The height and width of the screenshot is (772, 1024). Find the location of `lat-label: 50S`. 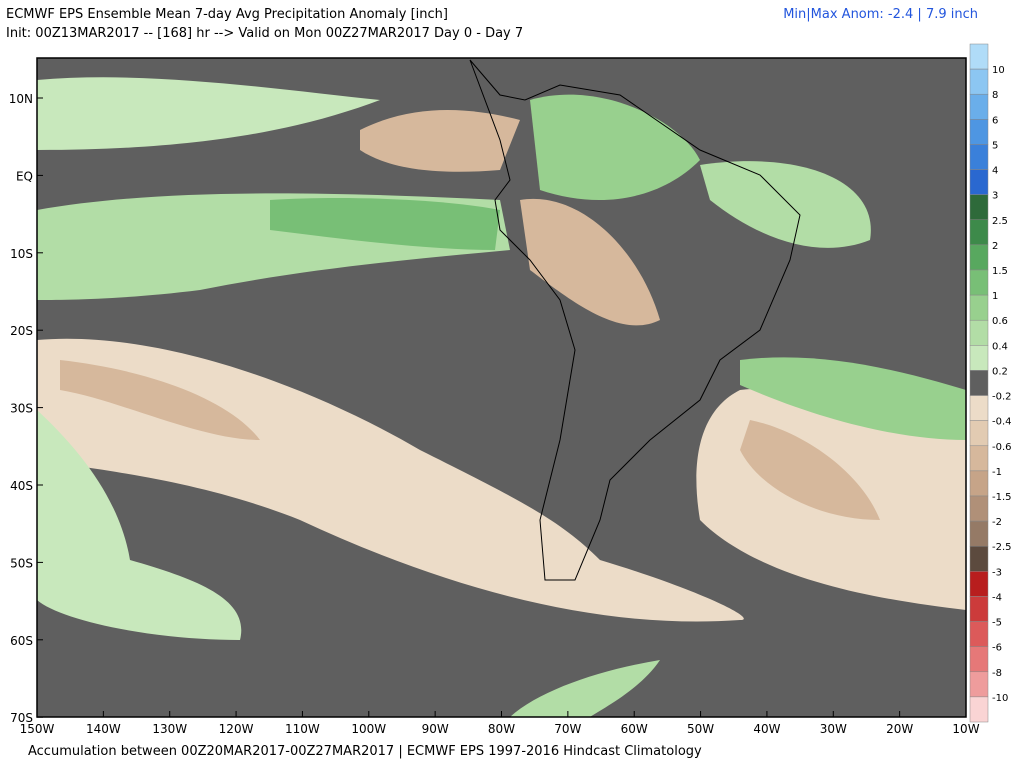

lat-label: 50S is located at coordinates (21, 563).